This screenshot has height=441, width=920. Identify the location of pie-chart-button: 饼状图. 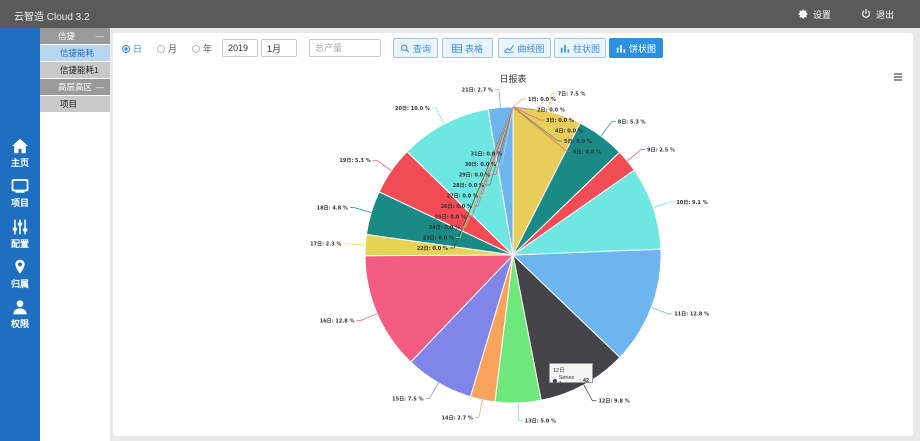
(636, 48).